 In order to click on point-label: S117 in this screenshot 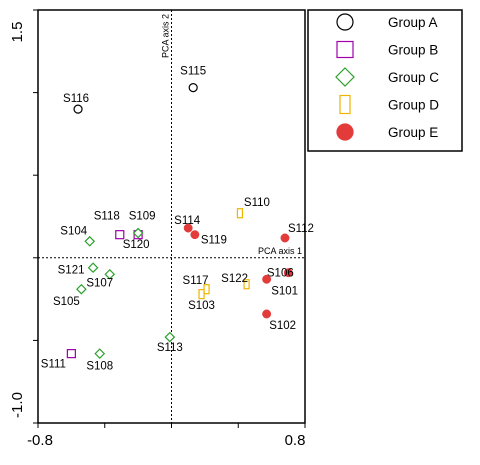, I will do `click(196, 281)`.